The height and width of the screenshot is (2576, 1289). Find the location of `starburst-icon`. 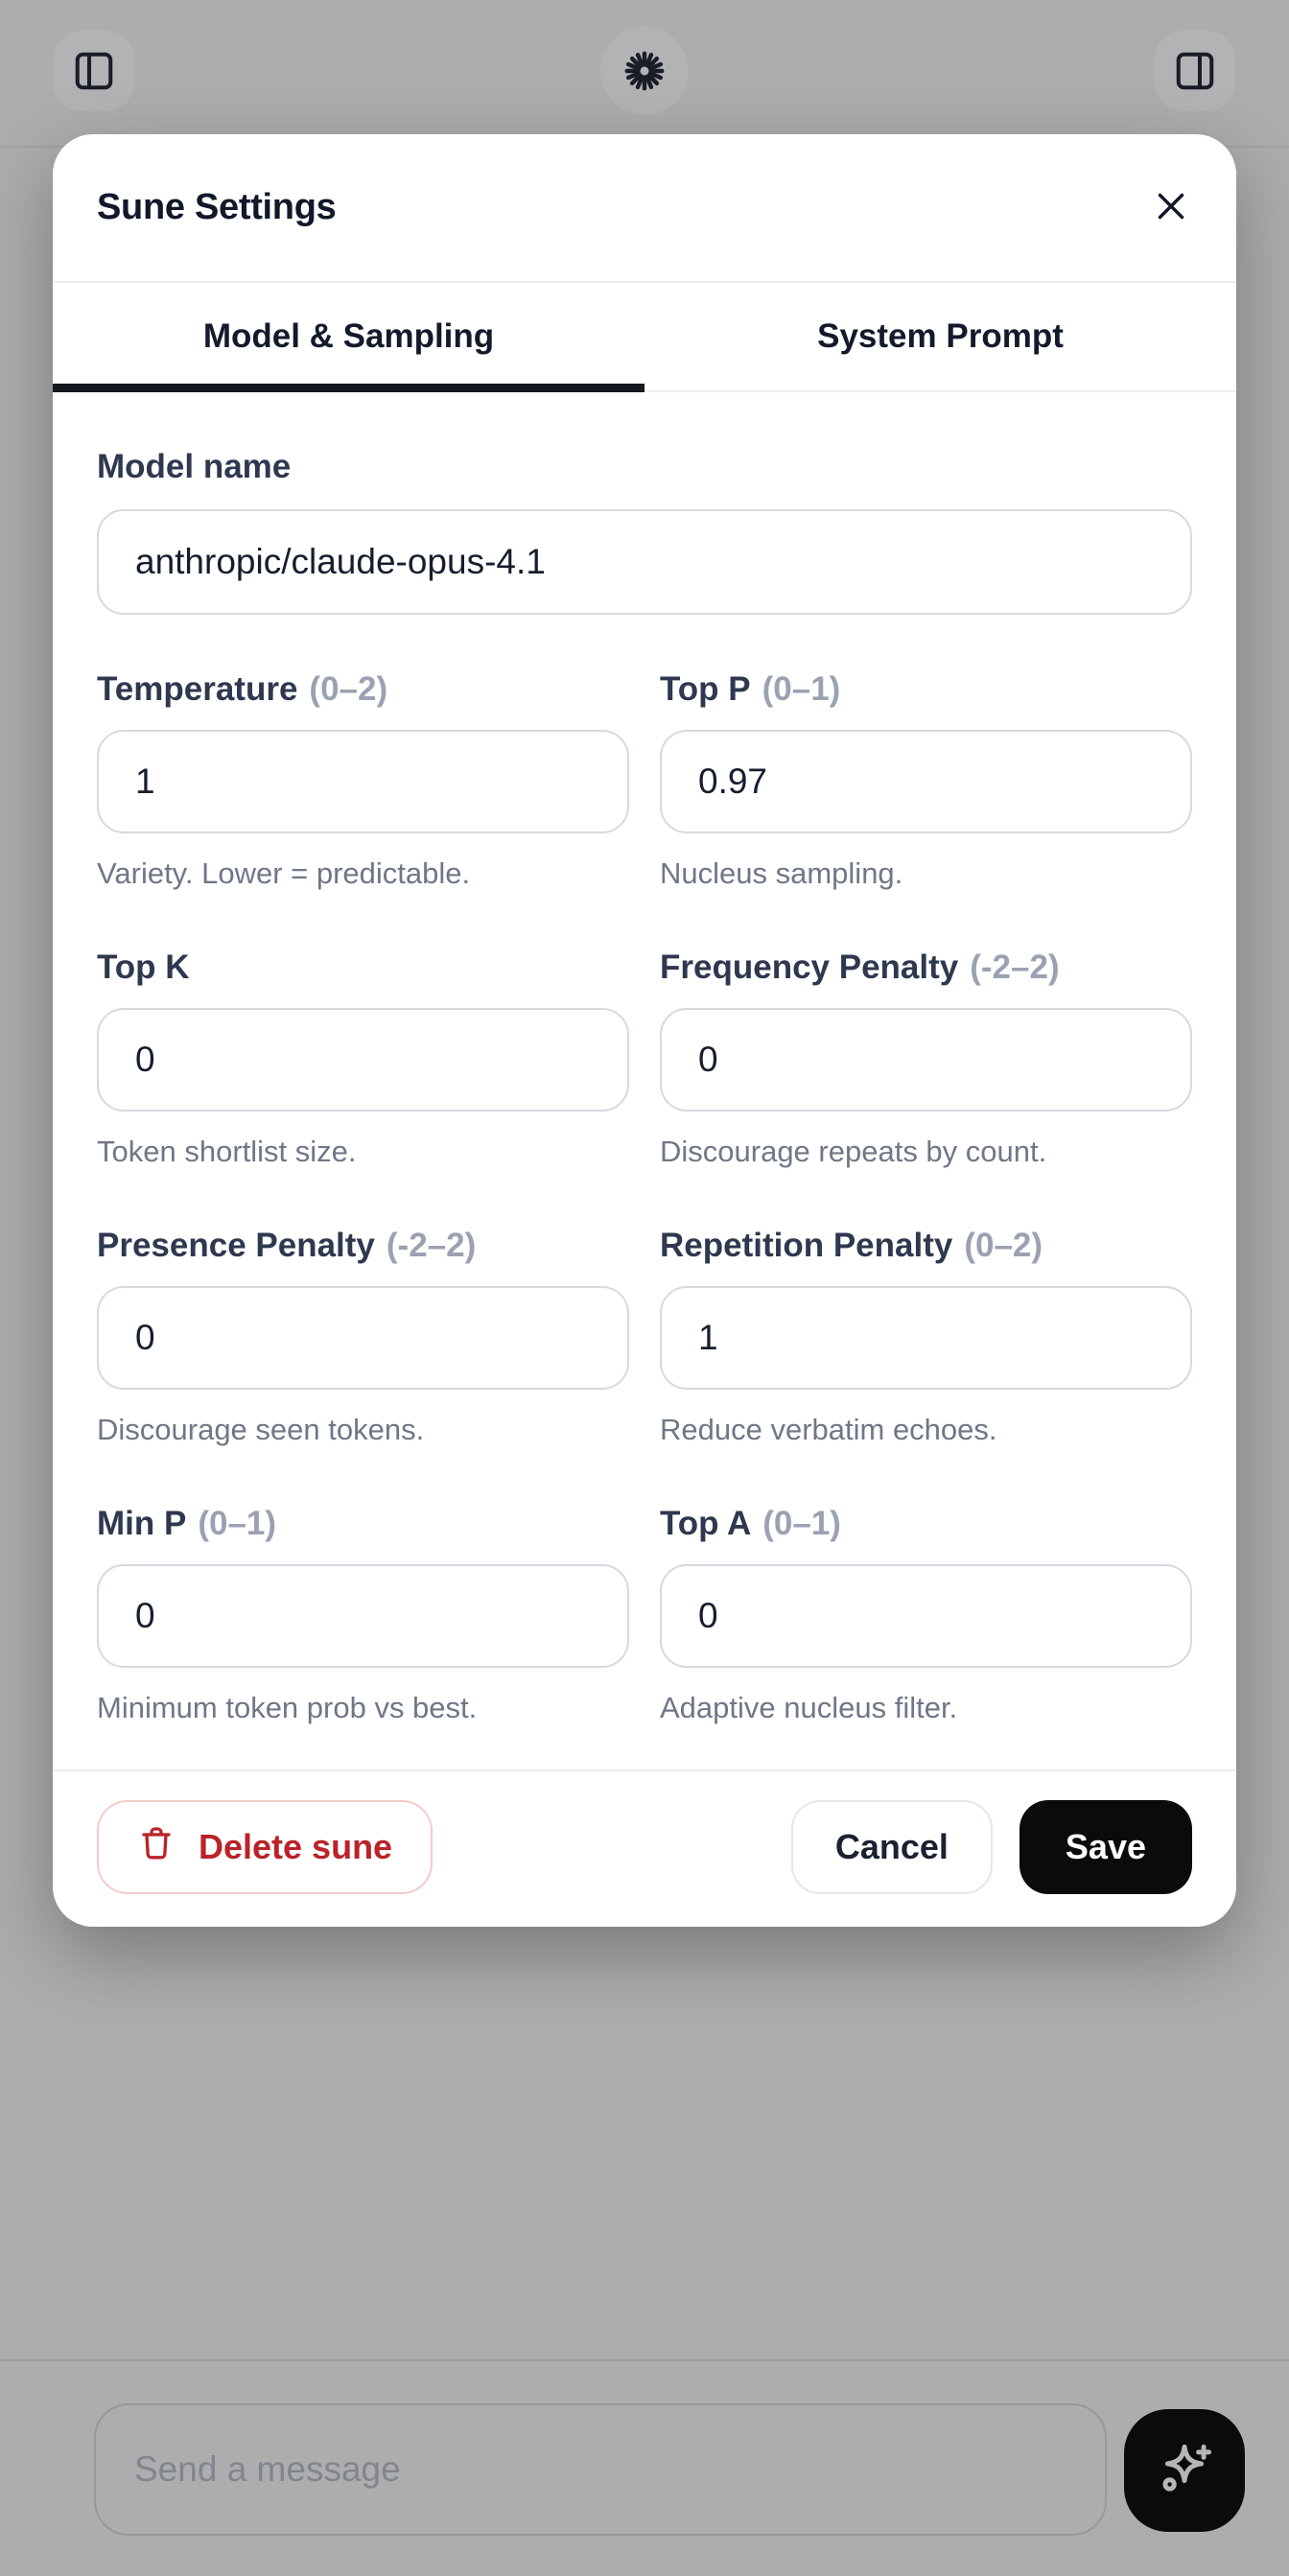

starburst-icon is located at coordinates (644, 71).